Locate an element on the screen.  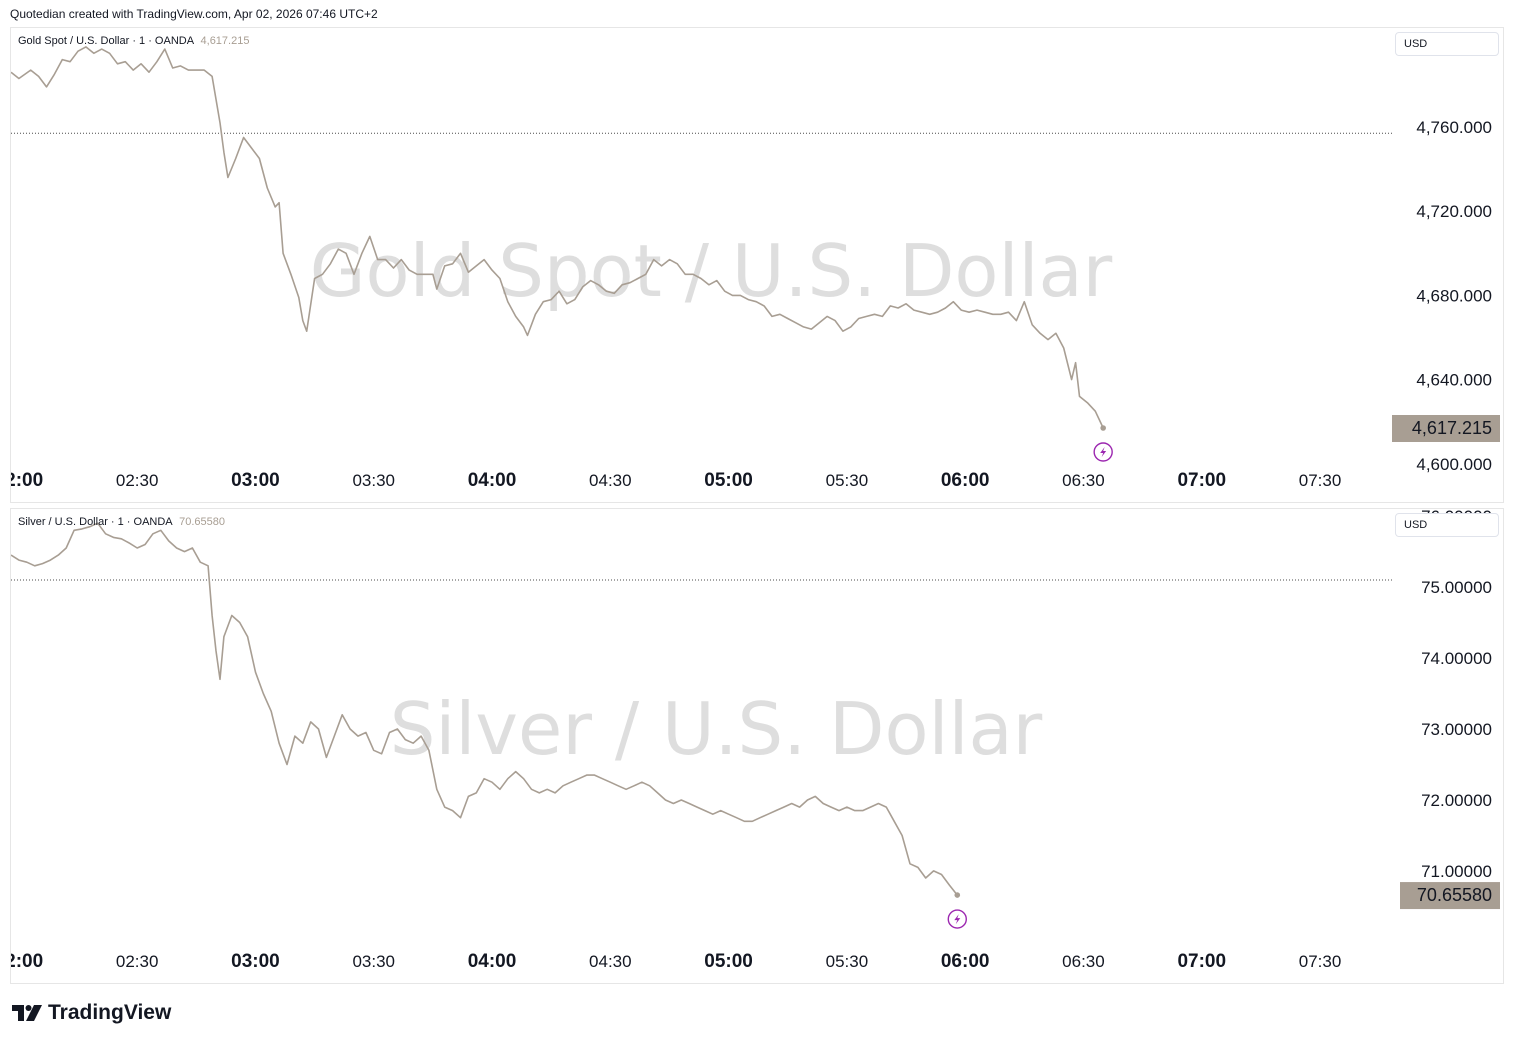
gold-legend-symbol: Gold Spot / U.S. Dollar · 1 · OANDA is located at coordinates (106, 41).